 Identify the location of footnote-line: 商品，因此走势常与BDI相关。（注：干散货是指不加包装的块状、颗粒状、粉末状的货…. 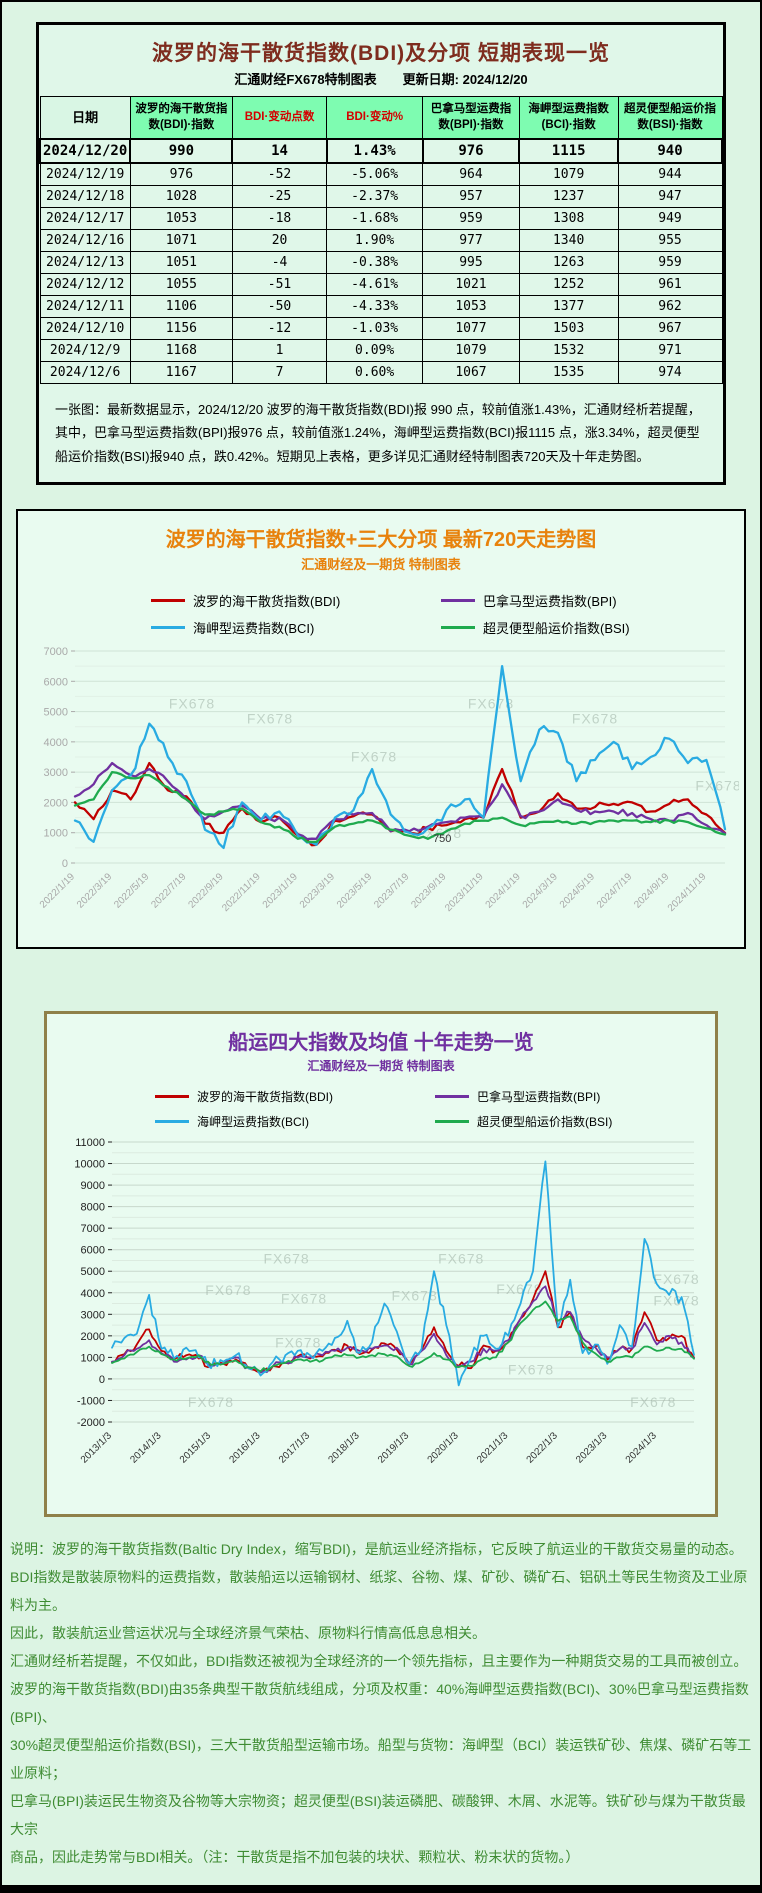
(295, 1857).